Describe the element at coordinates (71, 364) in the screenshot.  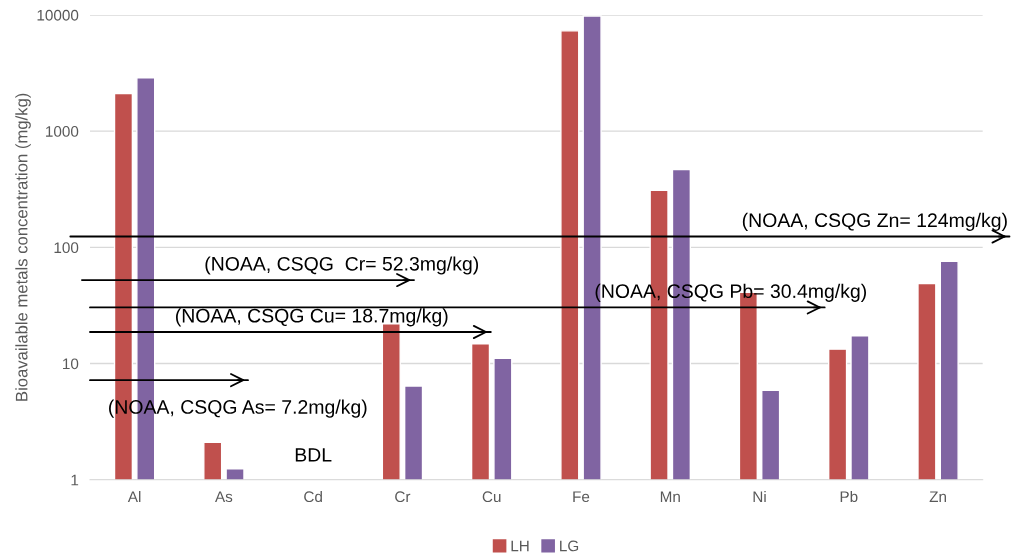
I see `y-tick-label: 10` at that location.